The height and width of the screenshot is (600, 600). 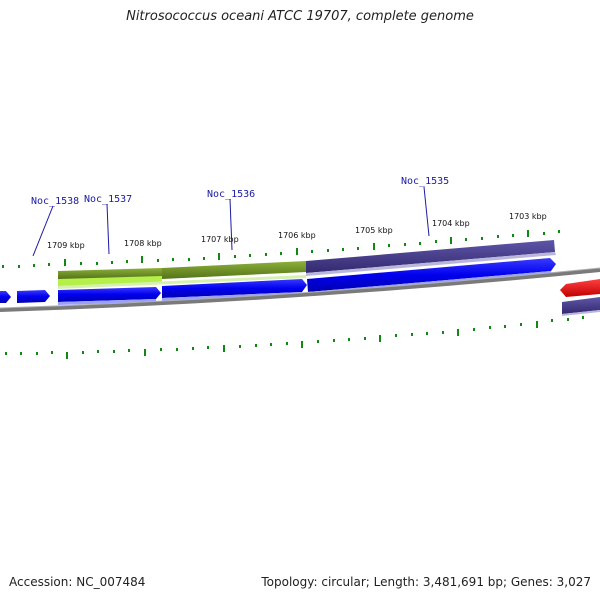 I want to click on gene-label-noc-1536: Noc_1536, so click(x=231, y=194).